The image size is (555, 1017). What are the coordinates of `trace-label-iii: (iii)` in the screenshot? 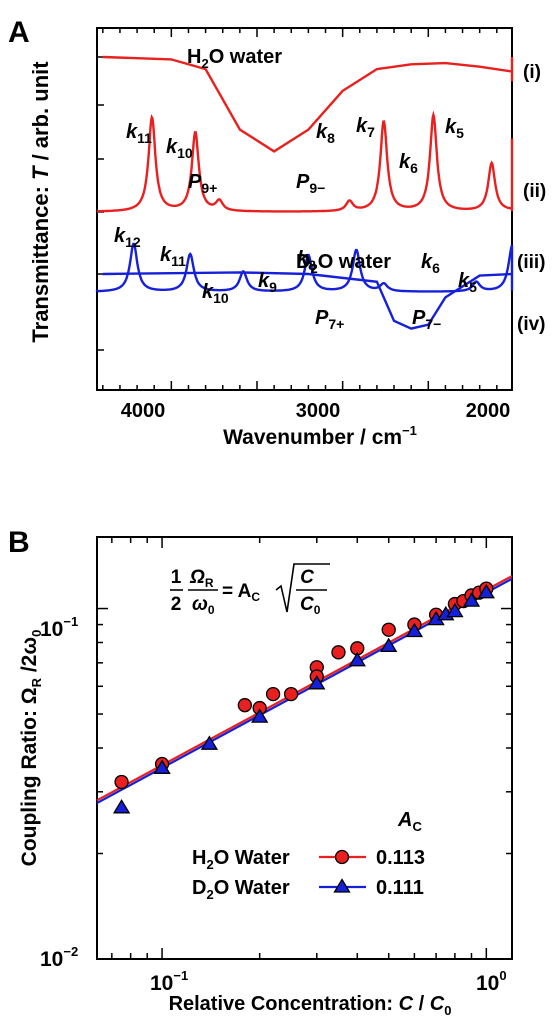 It's located at (531, 262).